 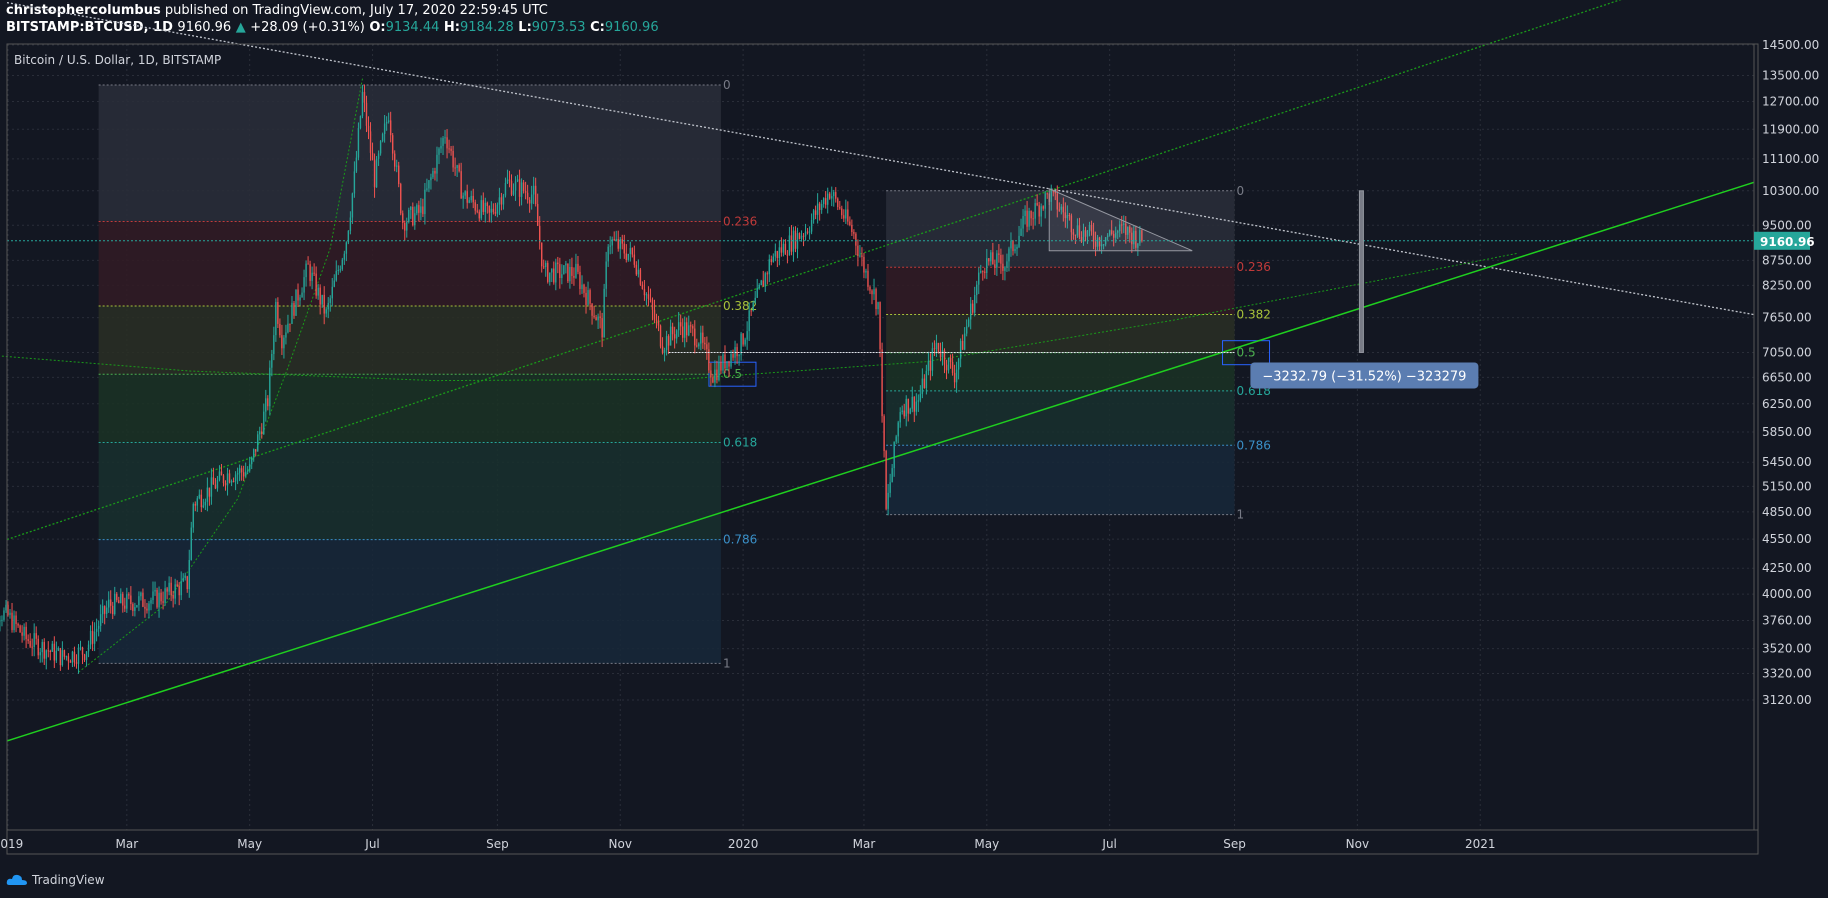 I want to click on arc-curve, so click(x=220, y=375).